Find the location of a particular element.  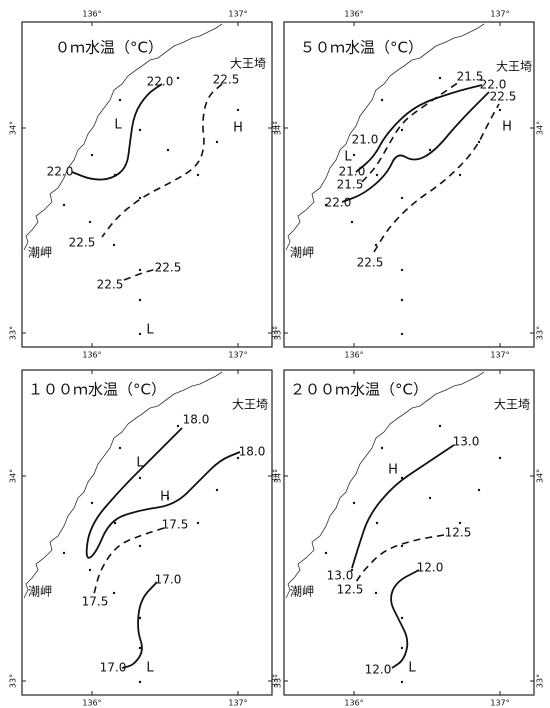

contour-label: 12.5 is located at coordinates (350, 590).